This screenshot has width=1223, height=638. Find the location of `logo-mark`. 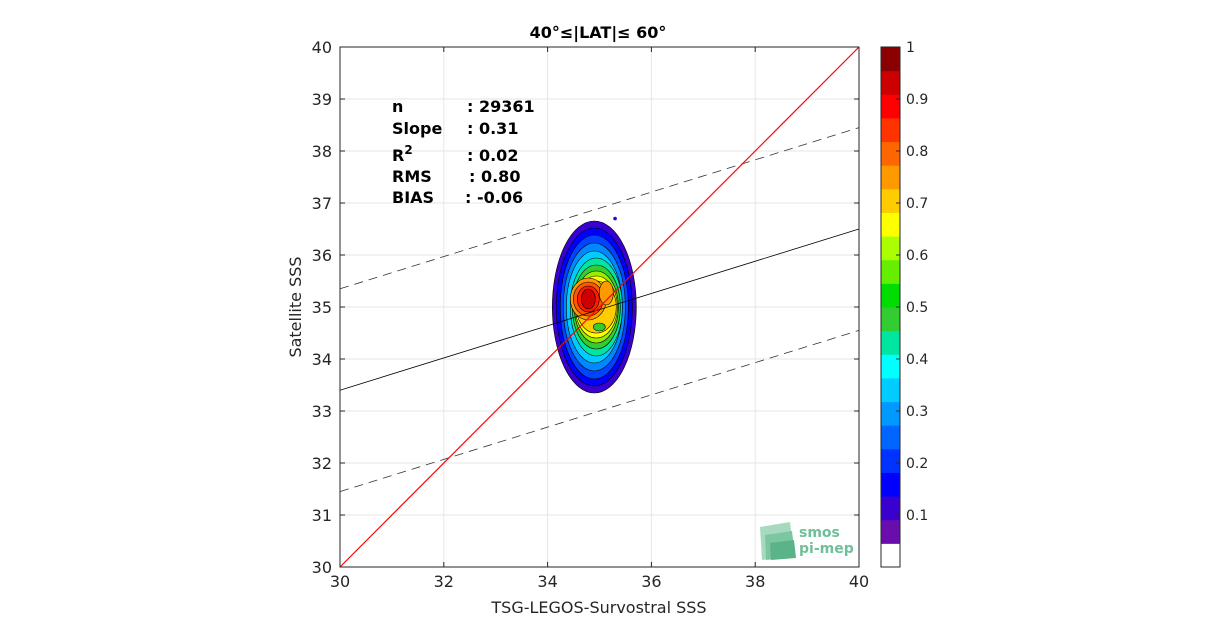

logo-mark is located at coordinates (778, 541).